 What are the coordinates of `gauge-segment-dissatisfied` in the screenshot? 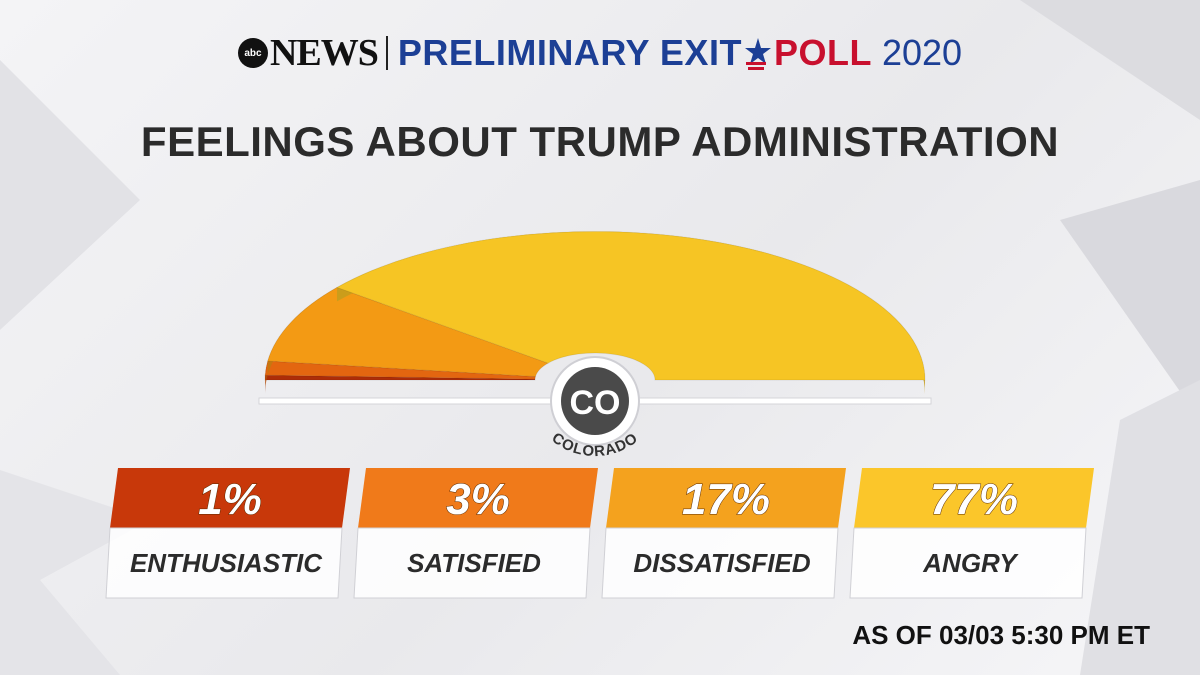 It's located at (408, 332).